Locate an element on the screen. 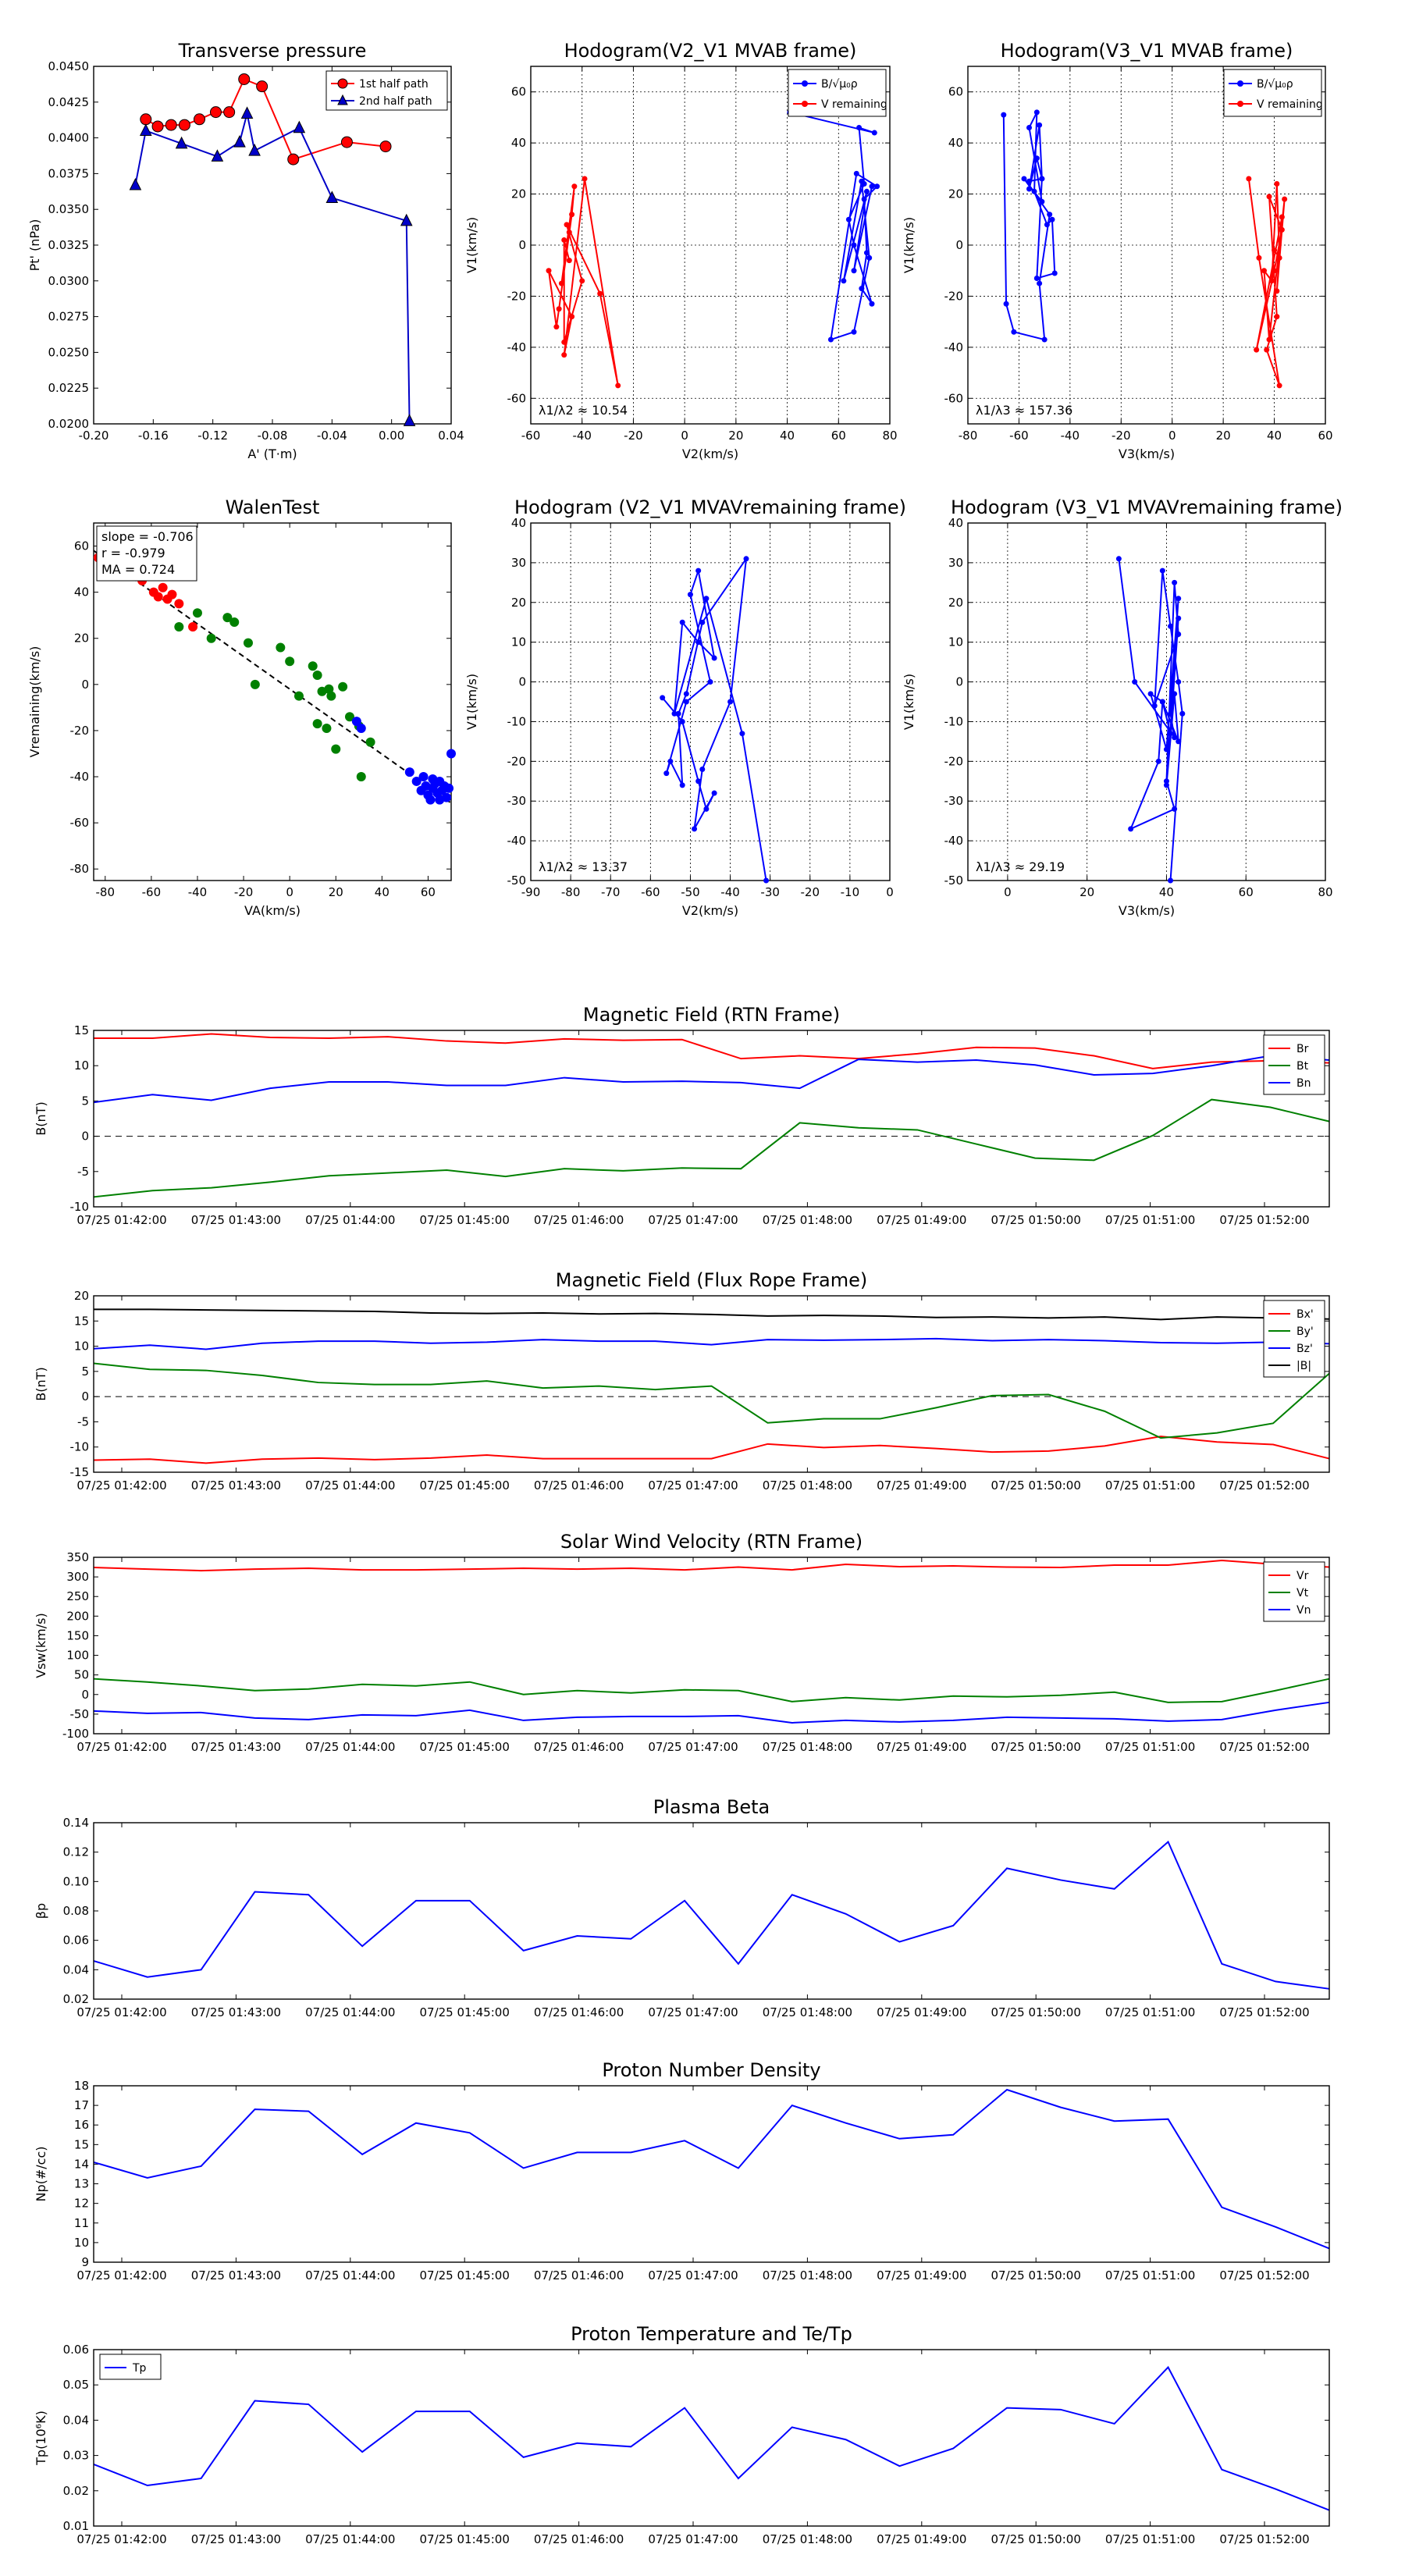  x-axis-label: V3(km/s) is located at coordinates (1147, 454).